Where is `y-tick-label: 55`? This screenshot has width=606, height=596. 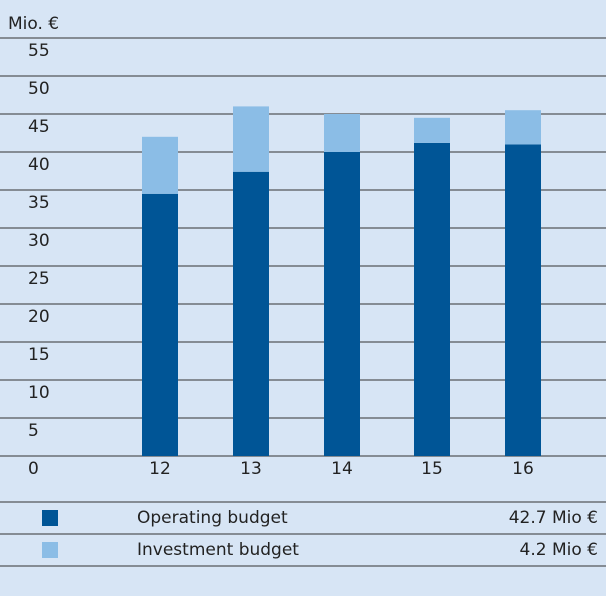 y-tick-label: 55 is located at coordinates (39, 51).